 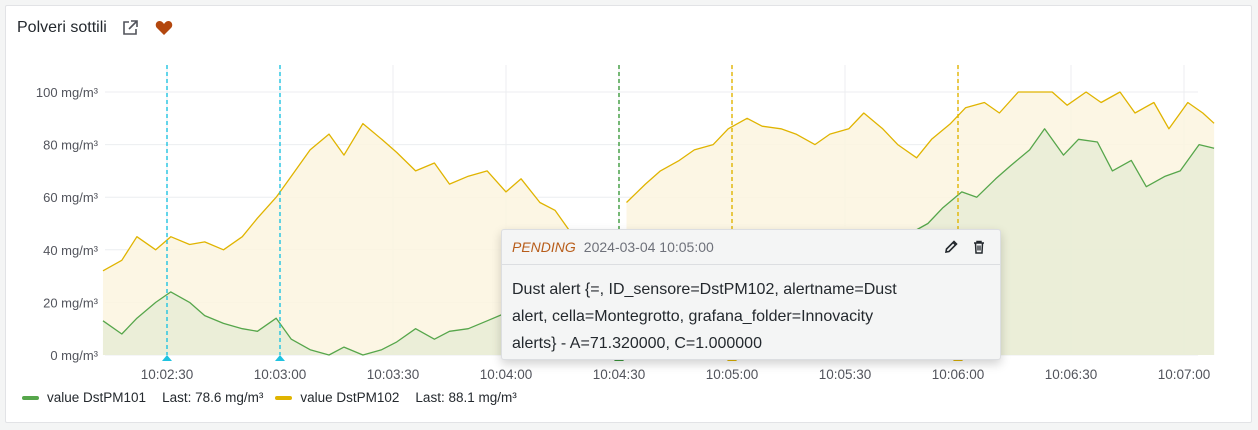 What do you see at coordinates (71, 250) in the screenshot?
I see `y-tick-label: 40 mg/m³` at bounding box center [71, 250].